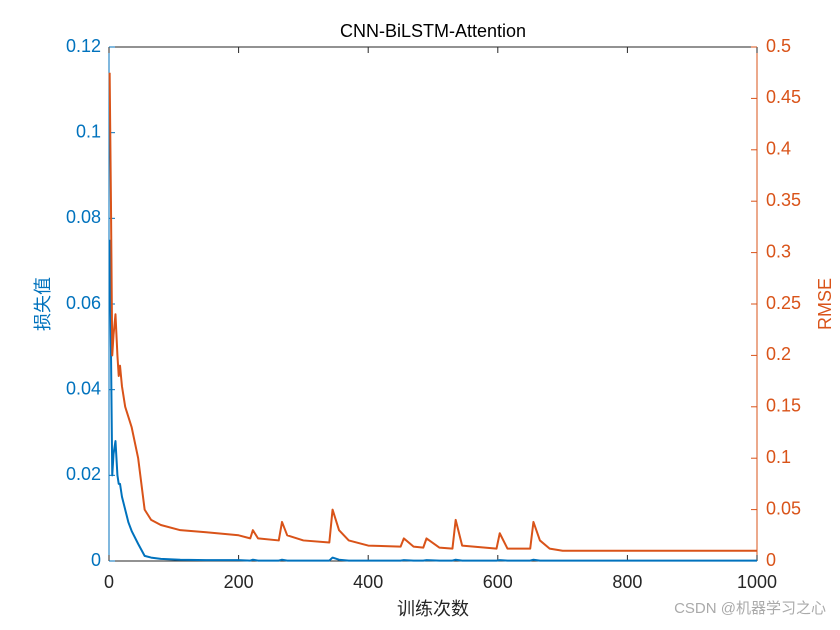 The height and width of the screenshot is (630, 840). I want to click on y2-axis-label: RMSE, so click(825, 304).